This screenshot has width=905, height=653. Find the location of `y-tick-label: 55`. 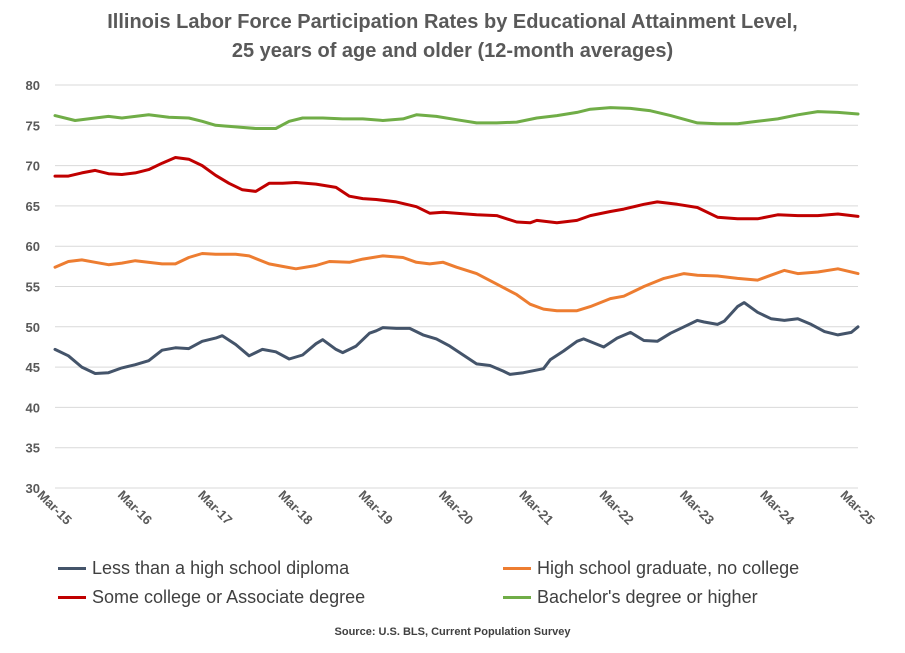

y-tick-label: 55 is located at coordinates (33, 287).